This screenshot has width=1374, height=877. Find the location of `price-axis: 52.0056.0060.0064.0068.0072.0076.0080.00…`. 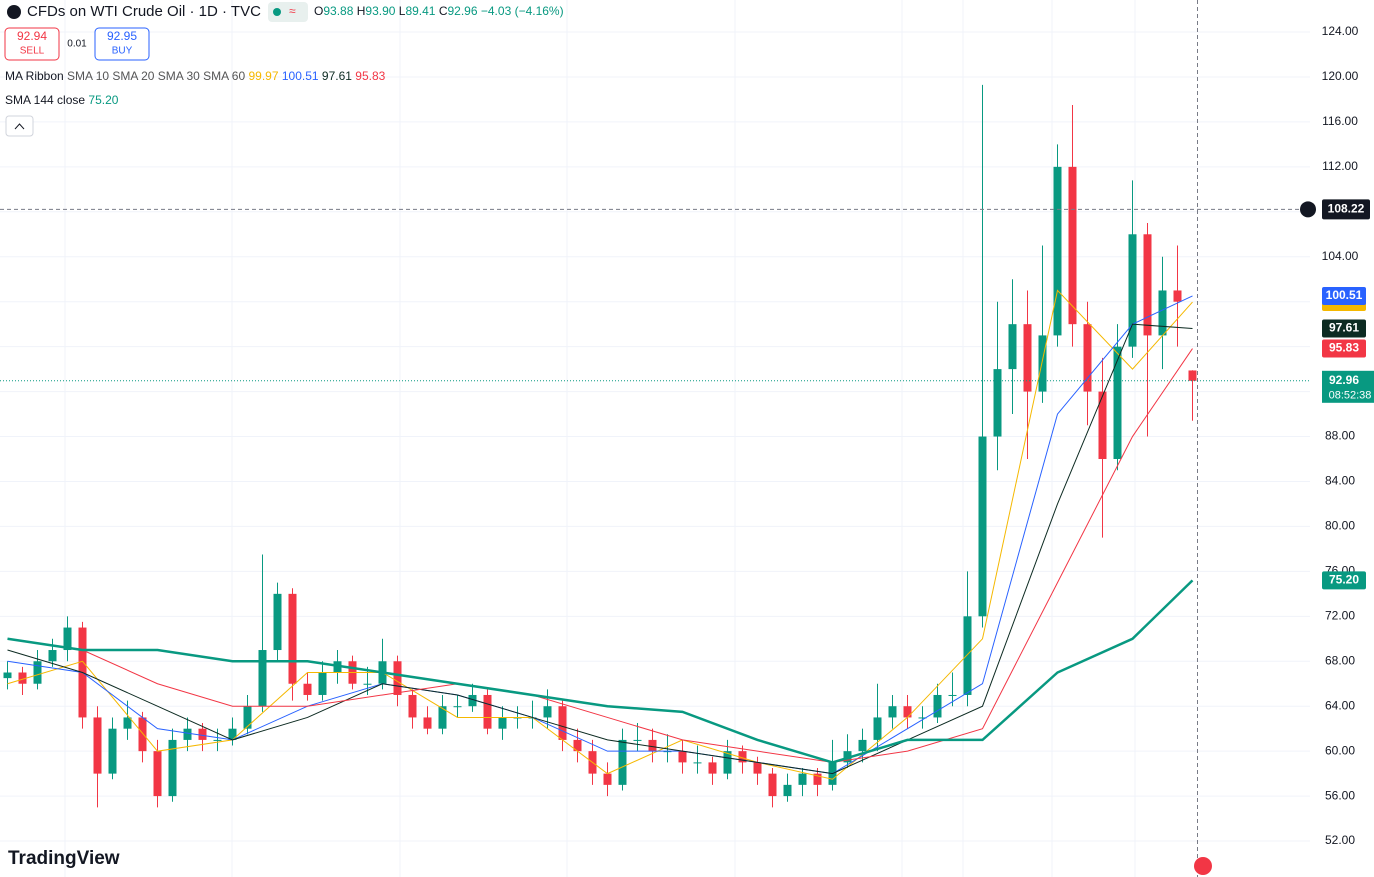

price-axis: 52.0056.0060.0064.0068.0072.0076.0080.00… is located at coordinates (1284, 449).